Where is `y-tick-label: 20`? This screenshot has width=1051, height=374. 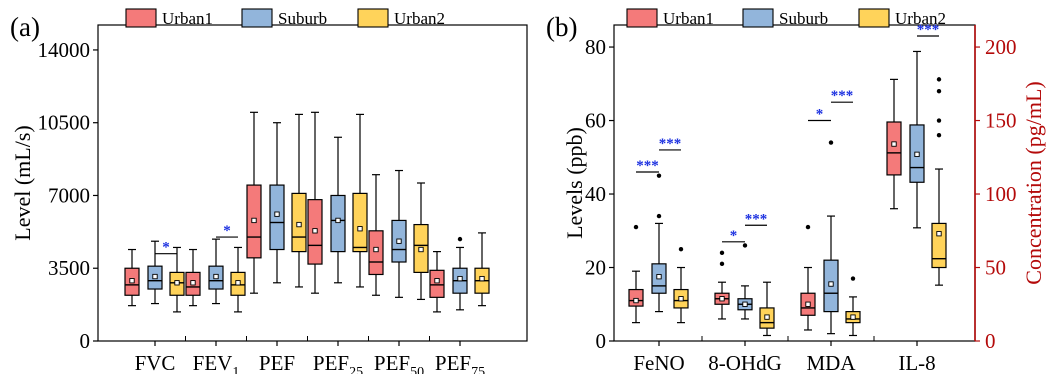
y-tick-label: 20 is located at coordinates (595, 268).